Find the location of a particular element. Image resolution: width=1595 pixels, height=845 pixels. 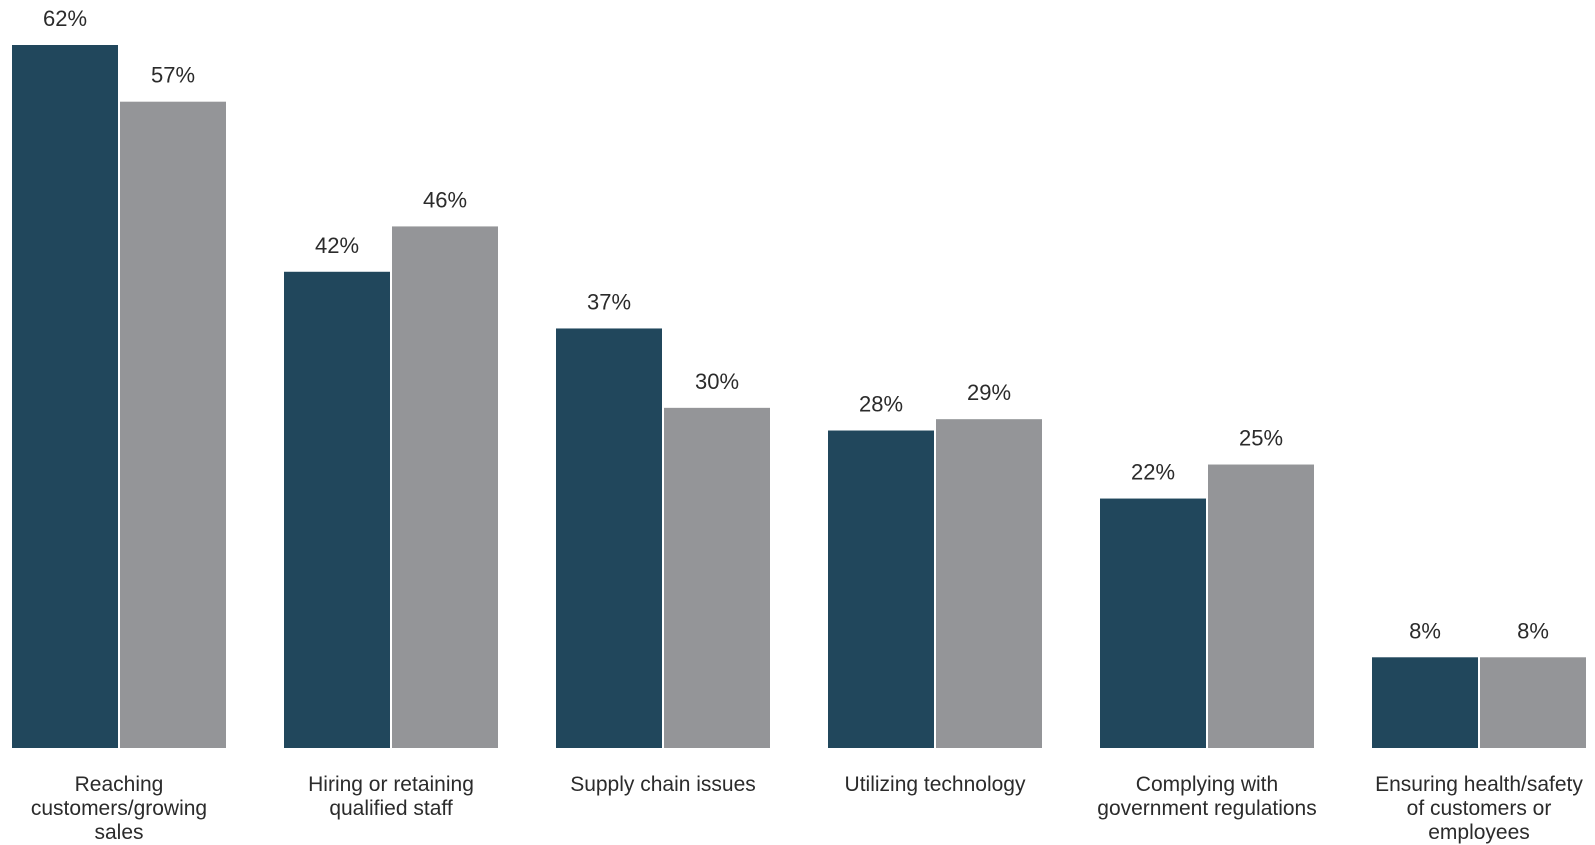

value-label-series-1-cat-1: 62% is located at coordinates (65, 18).